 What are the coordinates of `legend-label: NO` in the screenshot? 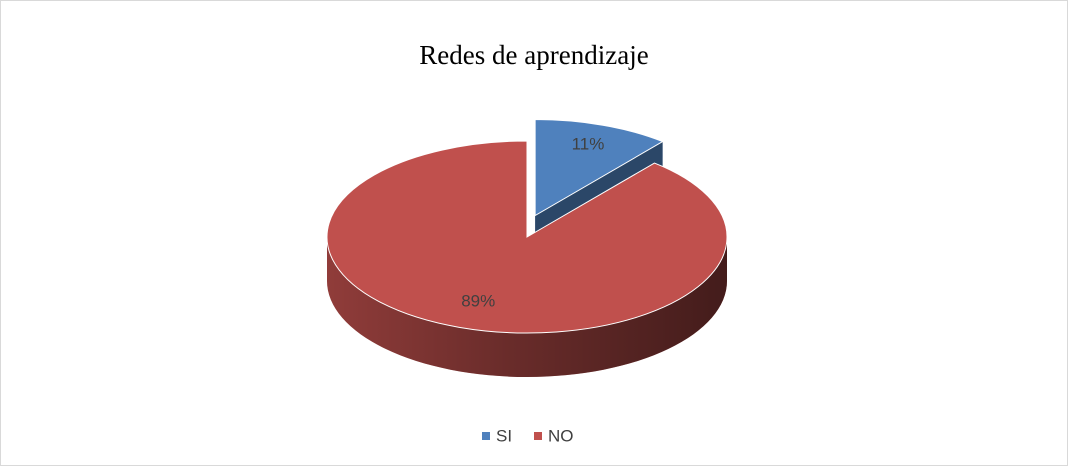 It's located at (561, 435).